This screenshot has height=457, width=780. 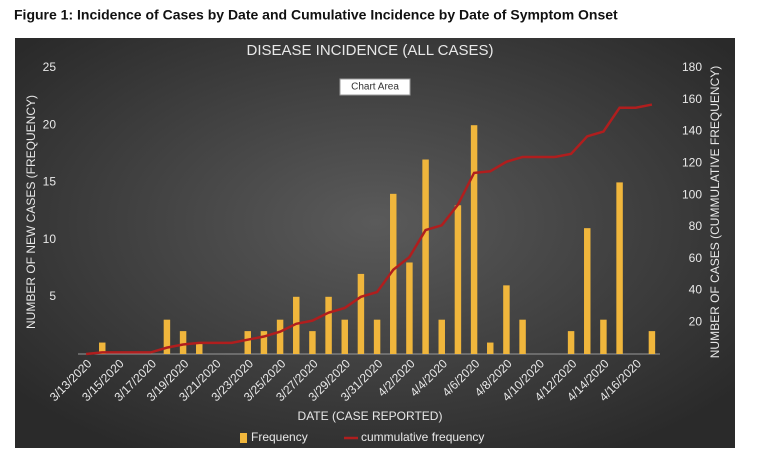 I want to click on y2-tick-label: 100, so click(x=692, y=194).